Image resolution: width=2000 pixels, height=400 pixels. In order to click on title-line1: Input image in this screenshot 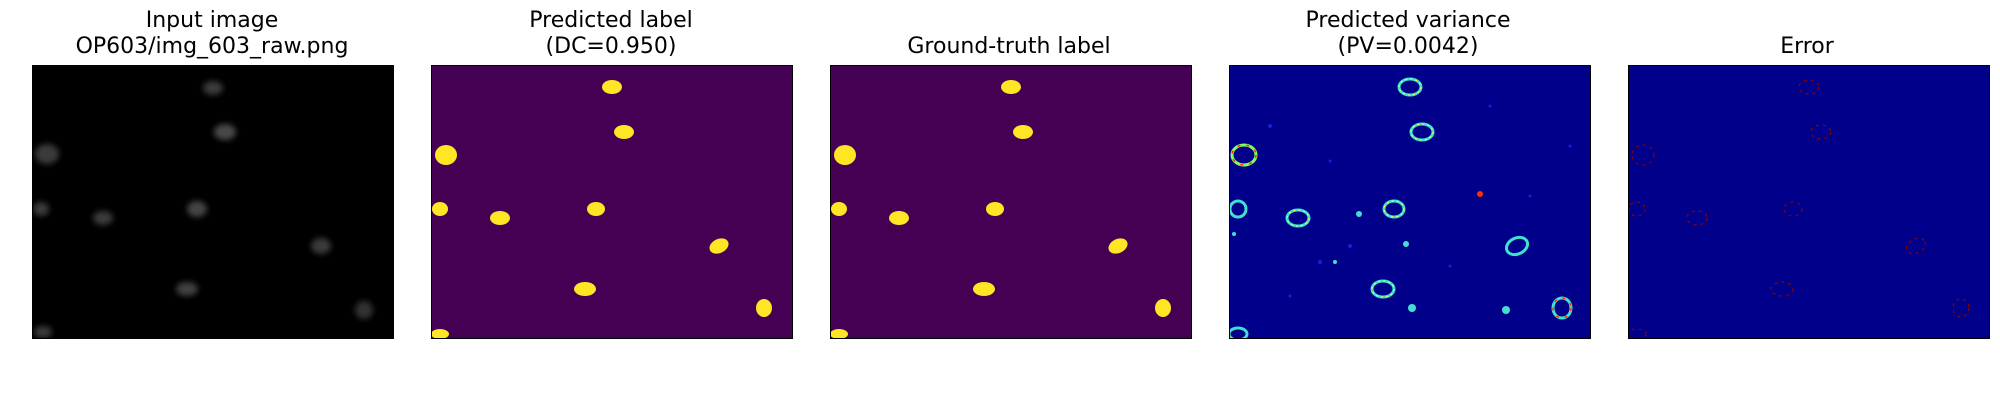, I will do `click(212, 20)`.